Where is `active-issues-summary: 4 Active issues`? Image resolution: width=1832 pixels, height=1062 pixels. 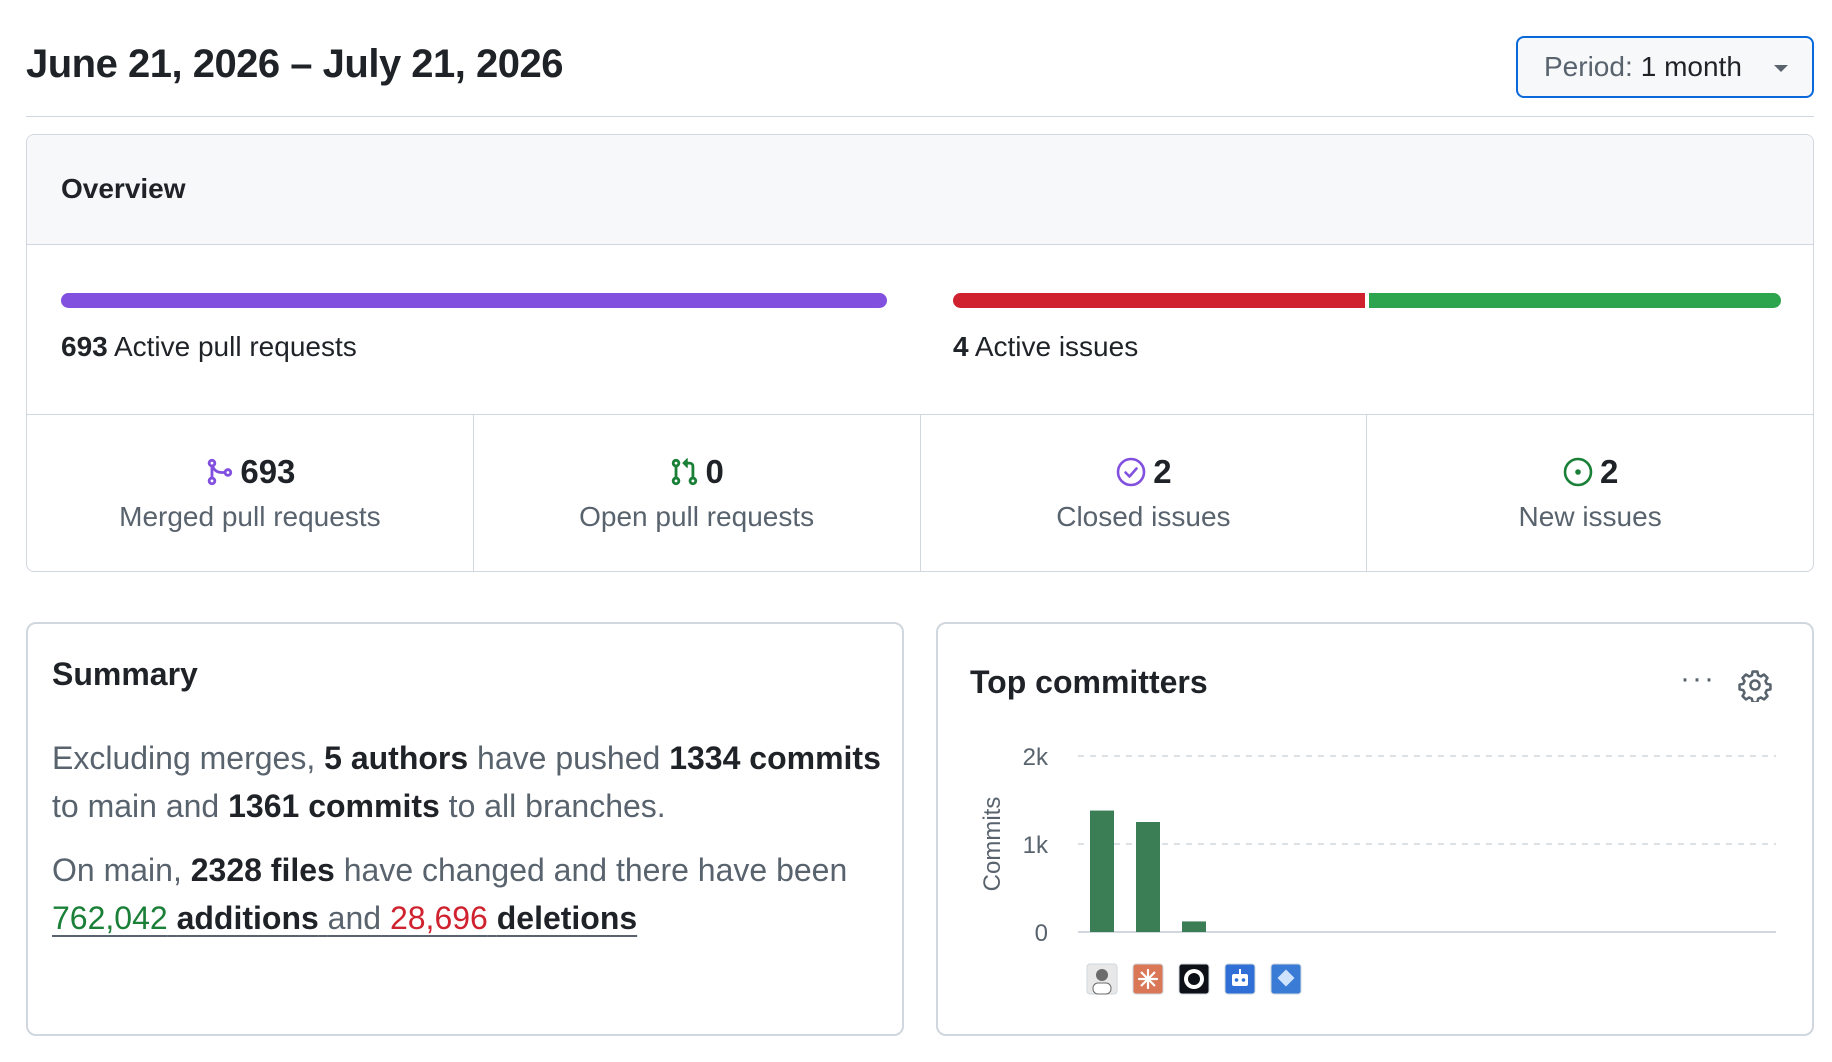 active-issues-summary: 4 Active issues is located at coordinates (1045, 347).